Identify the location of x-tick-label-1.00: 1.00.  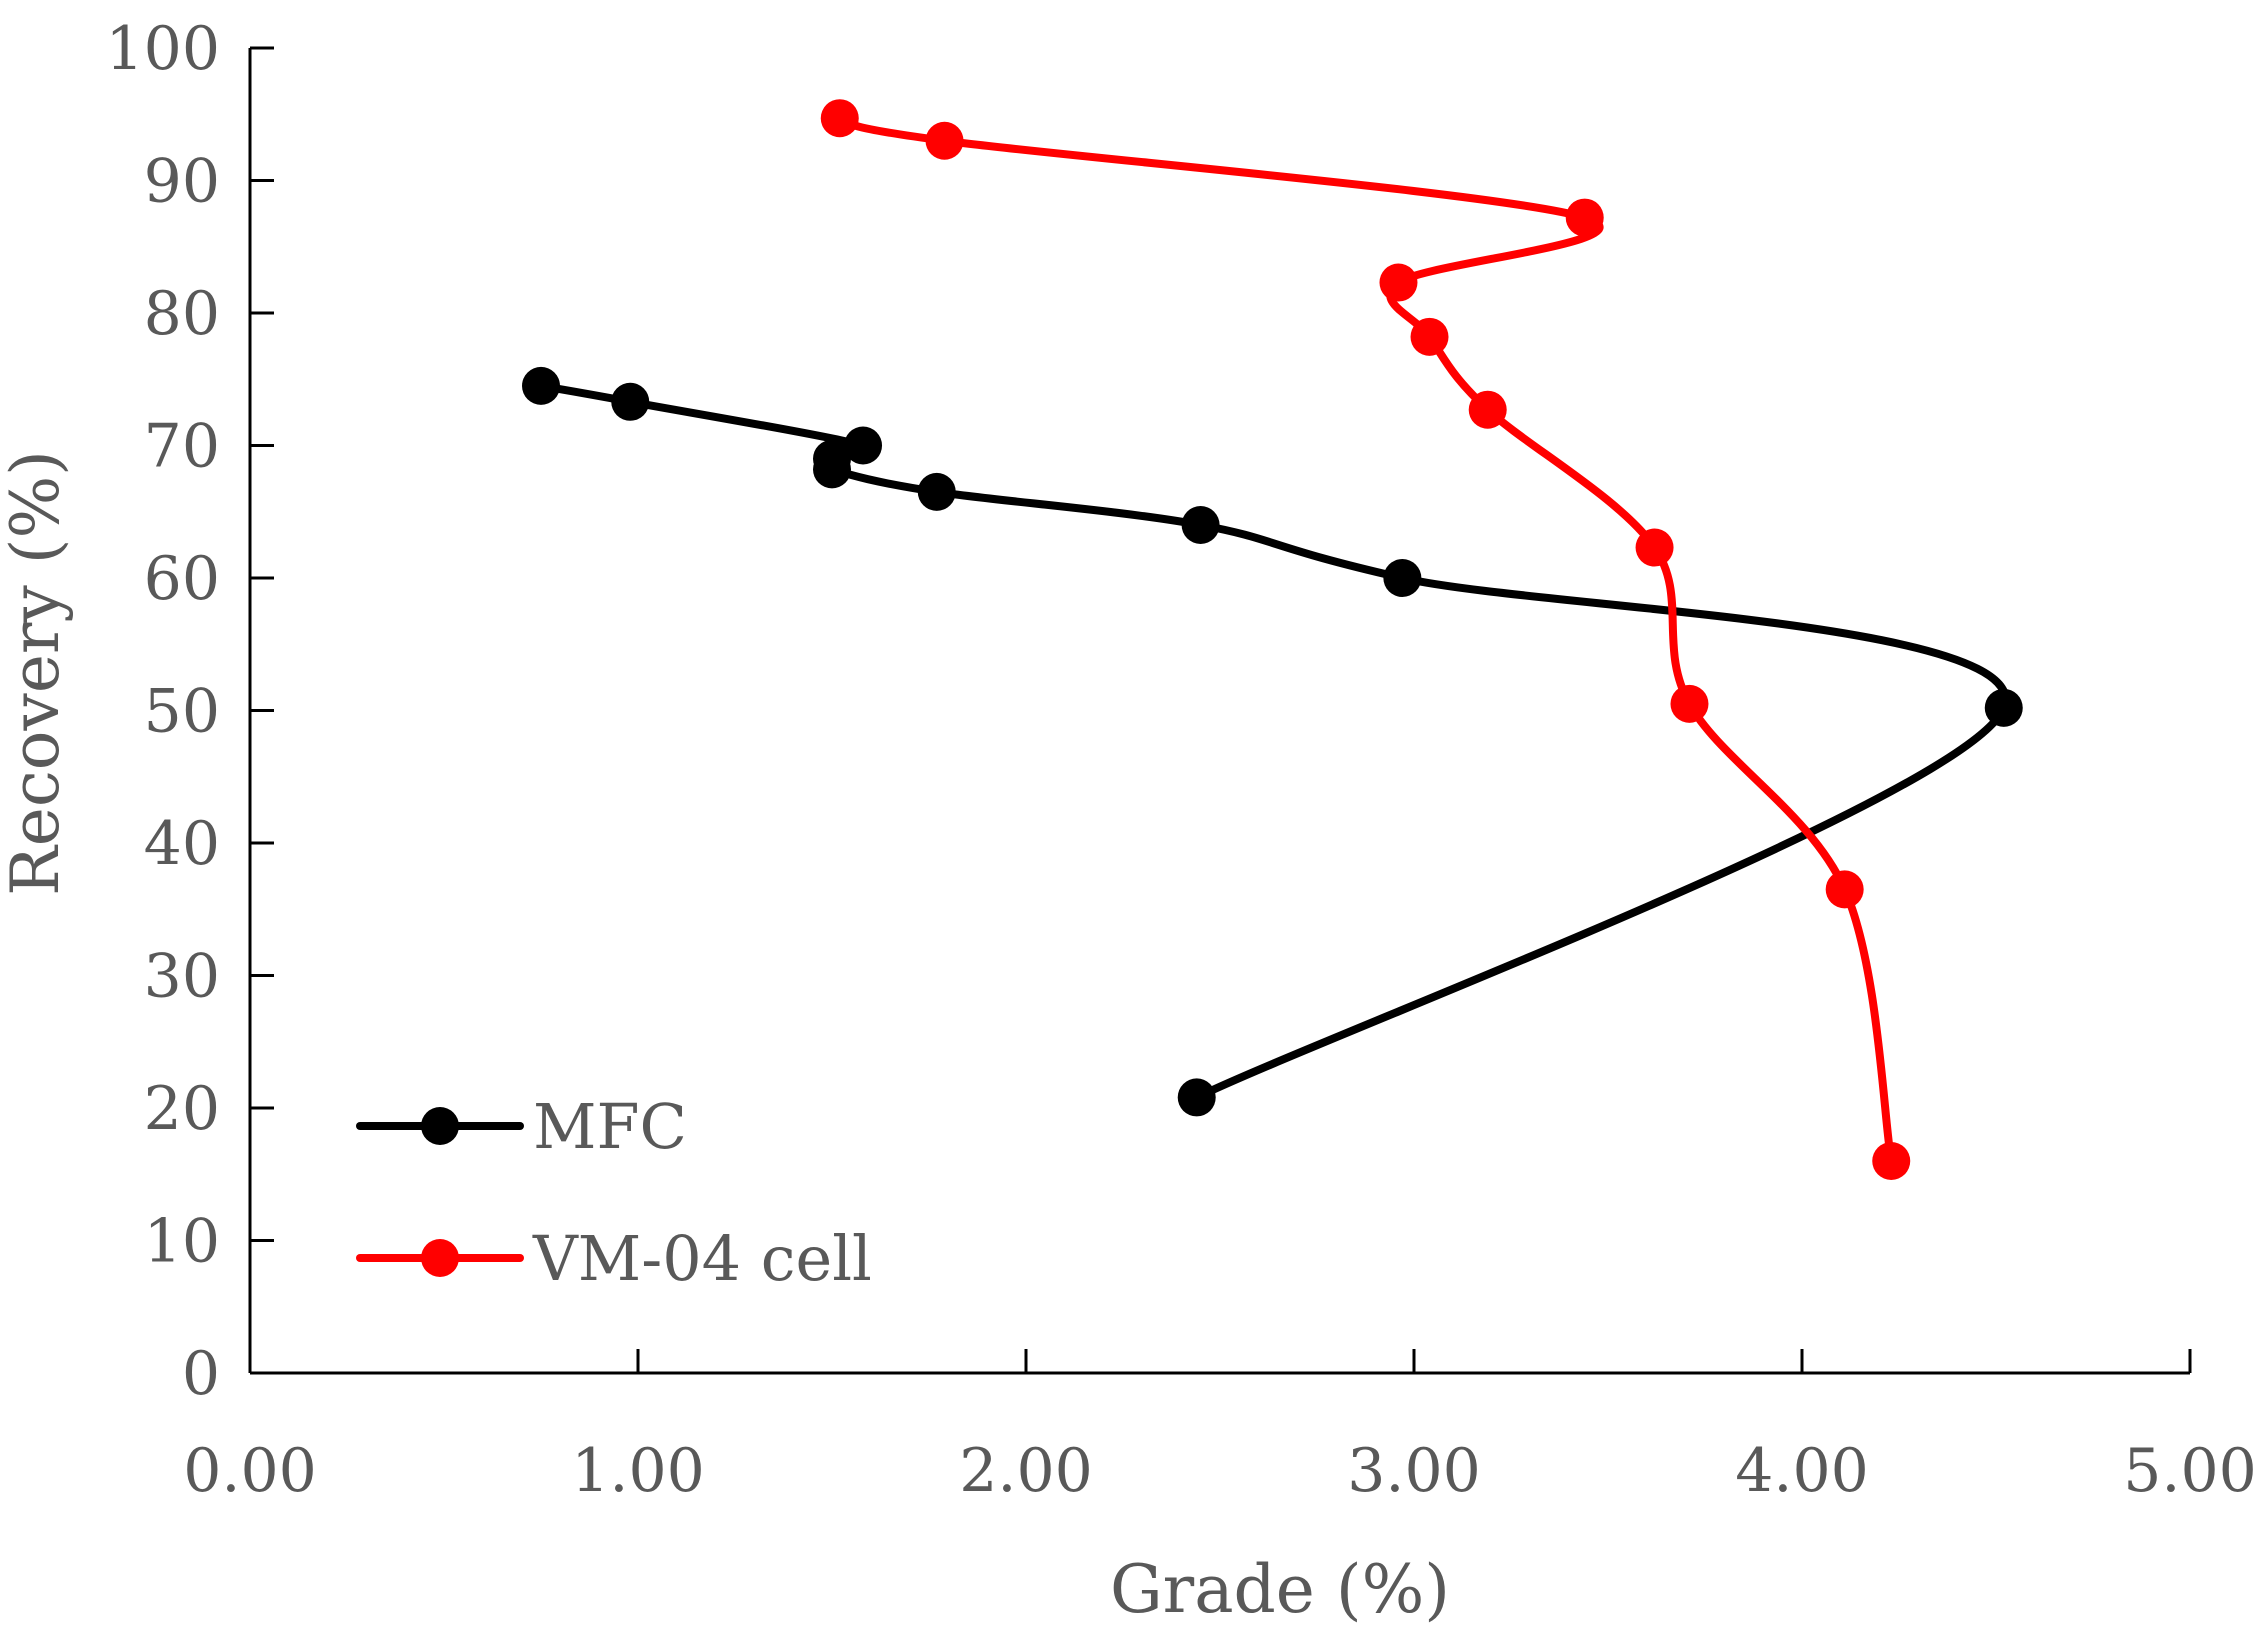
(638, 1471).